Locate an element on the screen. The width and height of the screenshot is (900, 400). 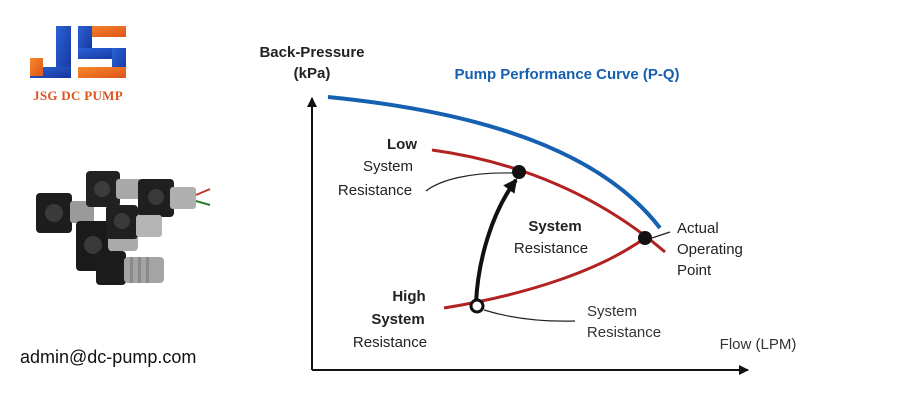
operating-label-line2: Operating is located at coordinates (710, 249).